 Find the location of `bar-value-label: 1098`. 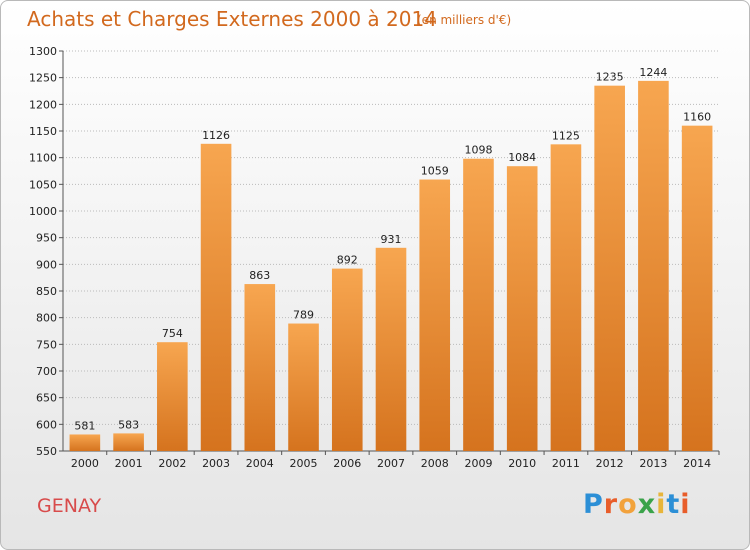

bar-value-label: 1098 is located at coordinates (478, 150).